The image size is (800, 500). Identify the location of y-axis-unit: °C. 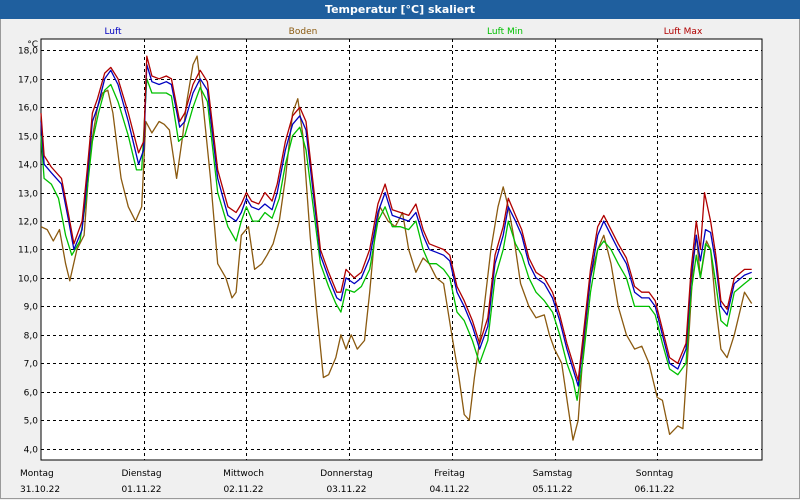
(32, 45).